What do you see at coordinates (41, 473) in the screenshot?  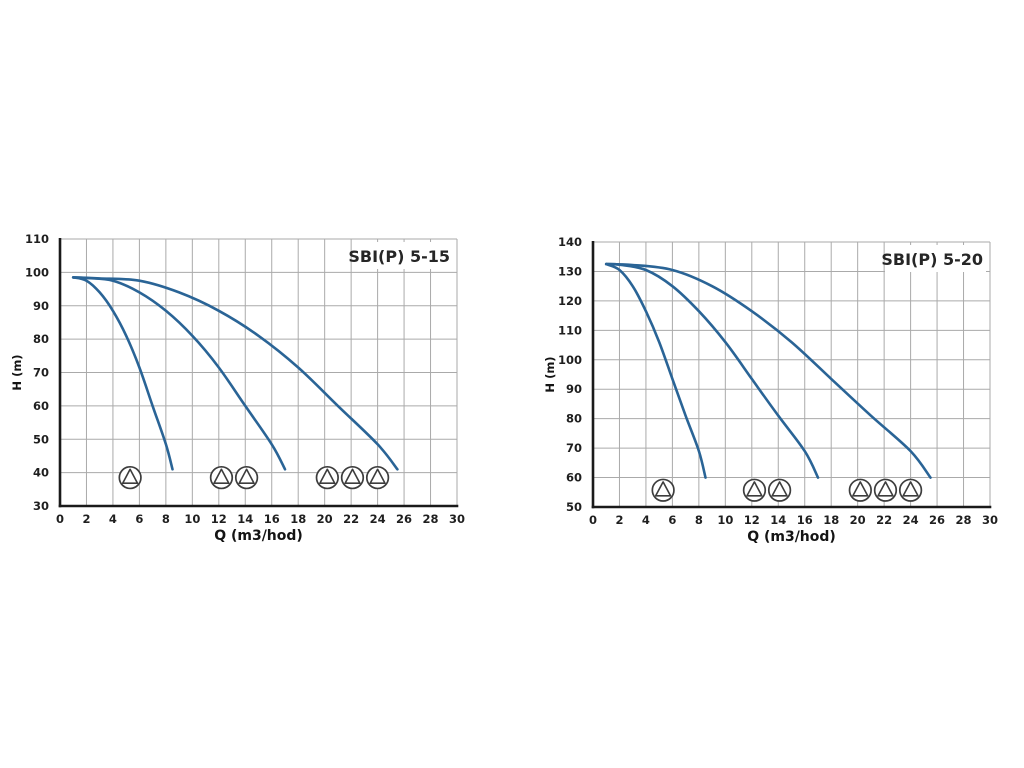 I see `y-tick-label: 40` at bounding box center [41, 473].